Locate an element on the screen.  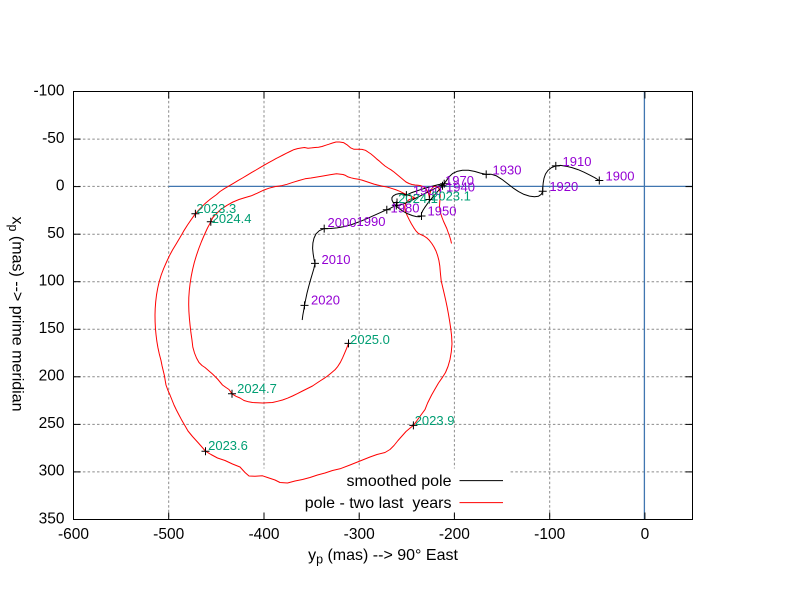
svg-text: -400 is located at coordinates (263, 534).